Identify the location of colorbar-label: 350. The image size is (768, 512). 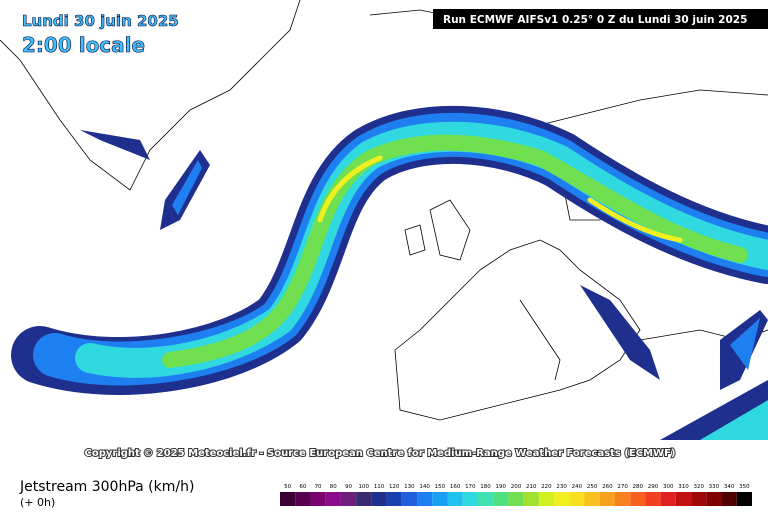
(744, 487).